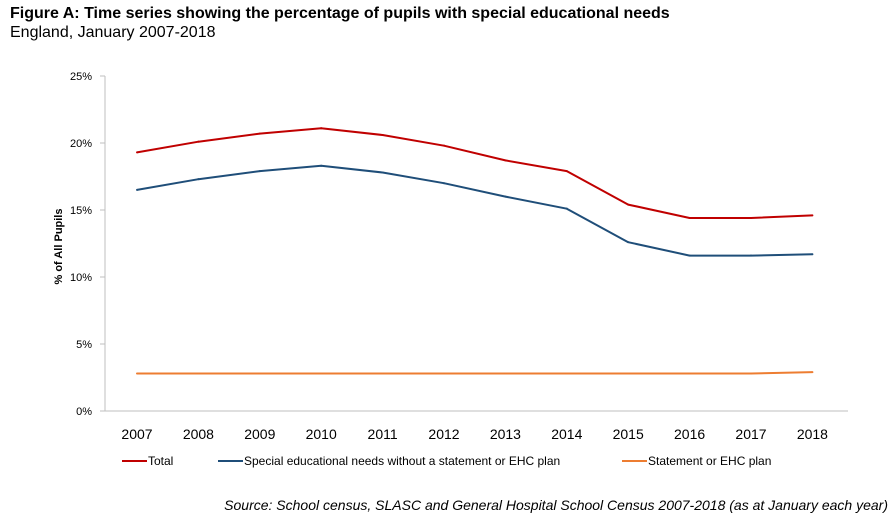  What do you see at coordinates (160, 461) in the screenshot?
I see `legend-label-1: Total` at bounding box center [160, 461].